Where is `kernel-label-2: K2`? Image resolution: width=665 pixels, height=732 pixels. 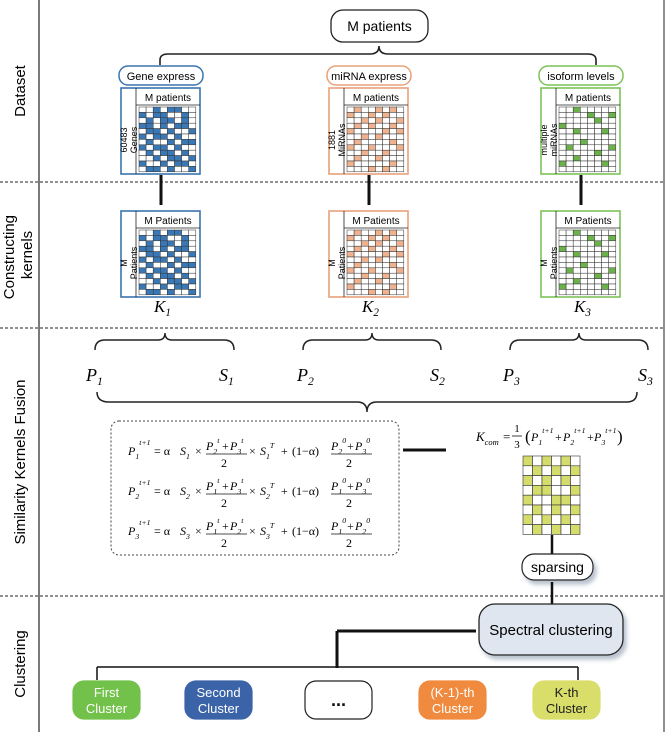 kernel-label-2: K2 is located at coordinates (370, 308).